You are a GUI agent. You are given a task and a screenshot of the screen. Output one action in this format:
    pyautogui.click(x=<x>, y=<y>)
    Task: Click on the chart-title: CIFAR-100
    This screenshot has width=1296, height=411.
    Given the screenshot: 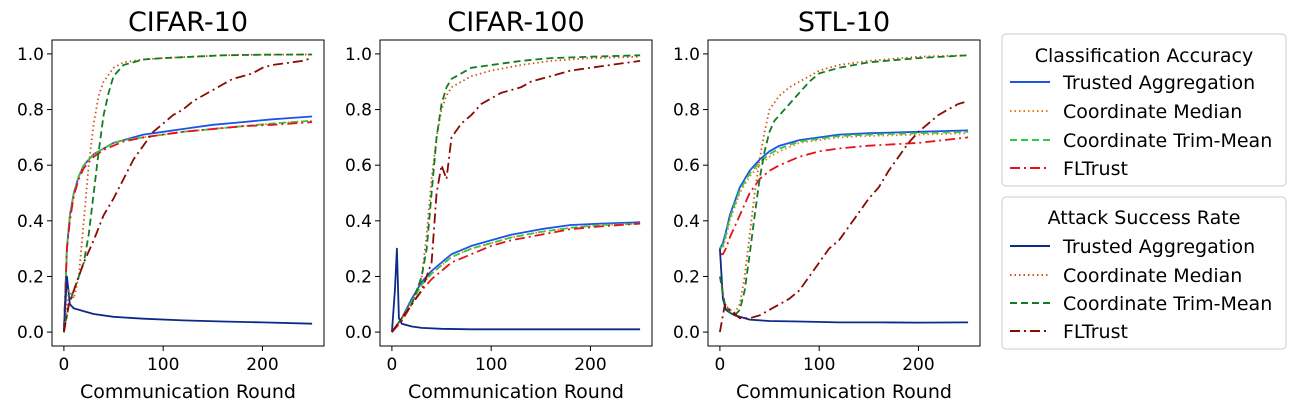 What is the action you would take?
    pyautogui.click(x=515, y=22)
    